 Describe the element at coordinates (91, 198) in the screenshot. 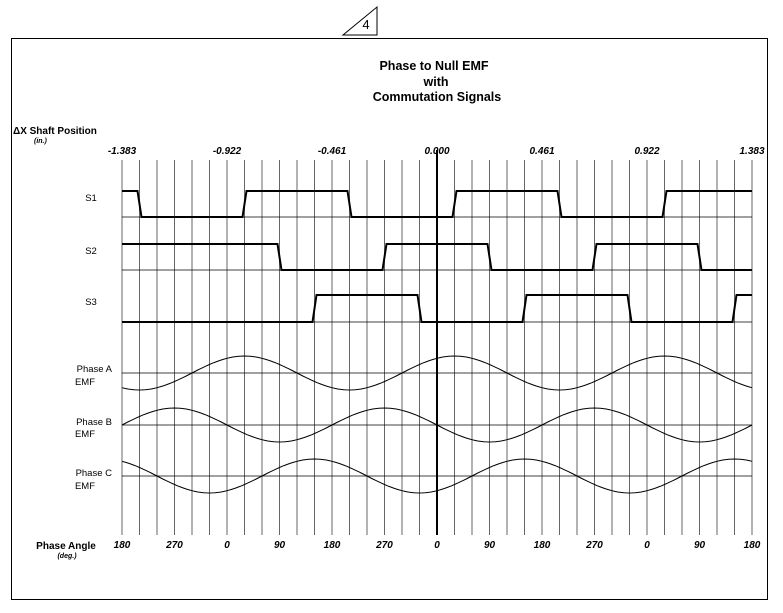

I see `label-s1: S1` at that location.